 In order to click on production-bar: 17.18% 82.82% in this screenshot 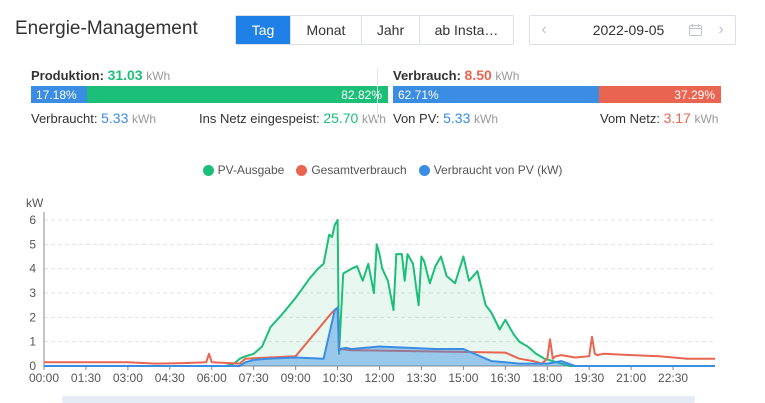, I will do `click(209, 94)`.